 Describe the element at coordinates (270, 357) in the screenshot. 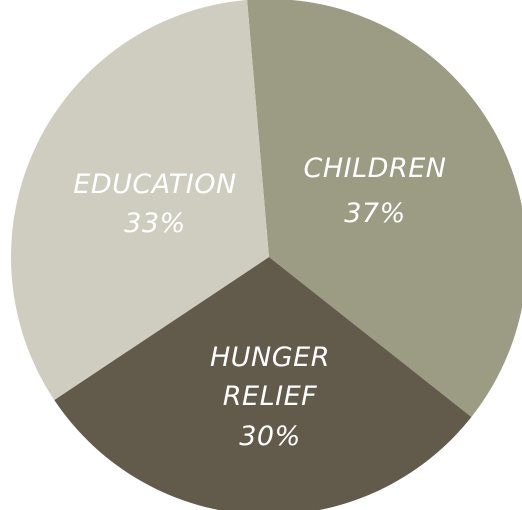

I see `slice-label-hunger-relief-line1: HUNGER` at that location.